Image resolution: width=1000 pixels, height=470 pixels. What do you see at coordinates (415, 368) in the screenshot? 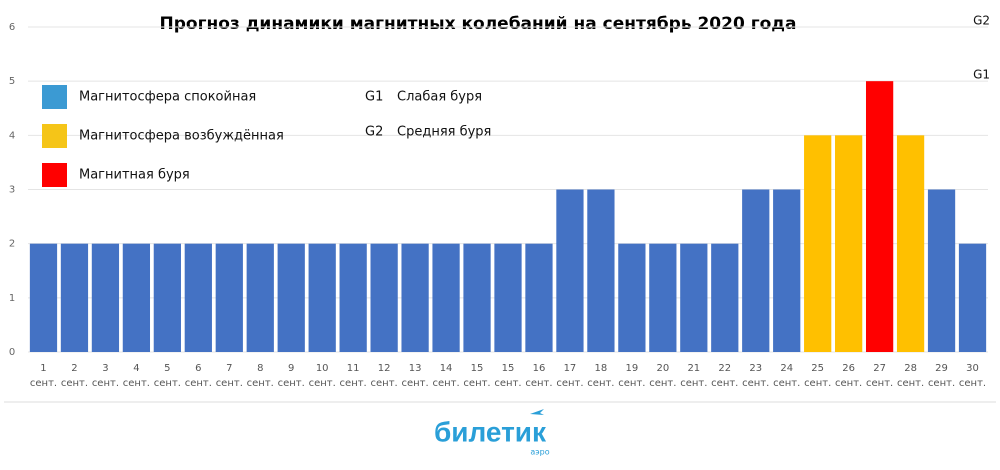
I see `x-tick-label: 13` at bounding box center [415, 368].